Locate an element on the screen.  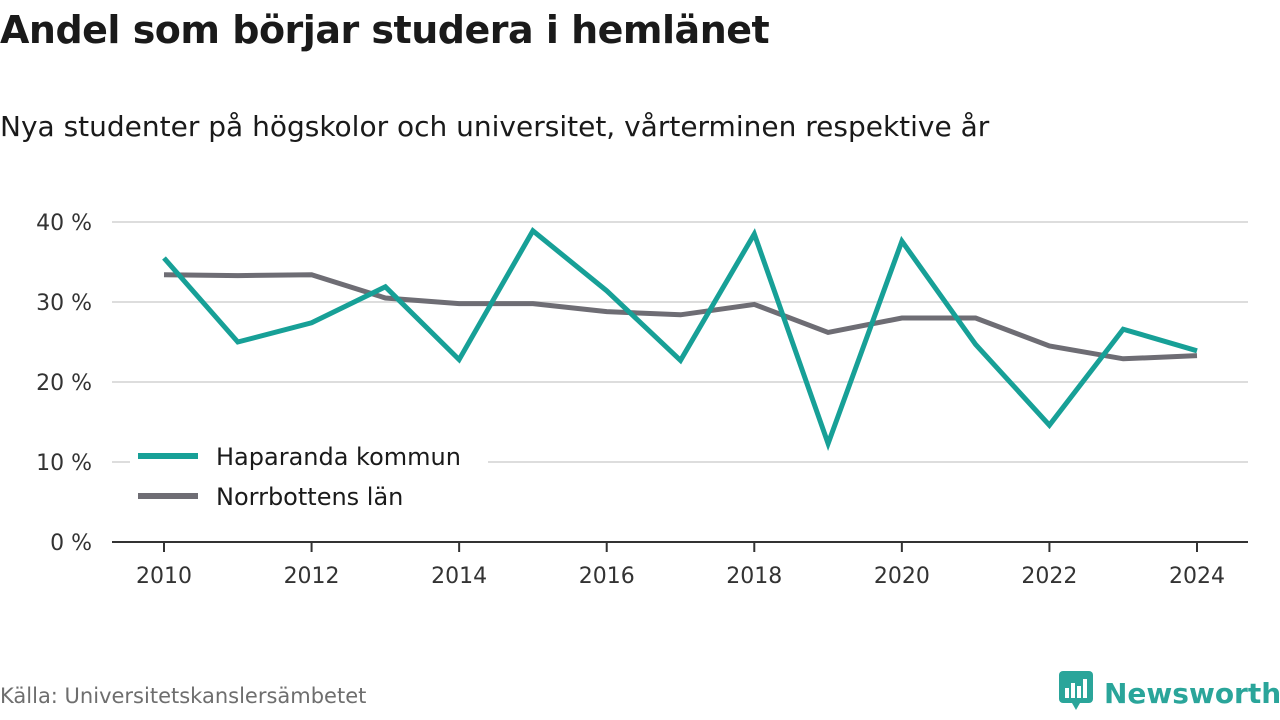
brand-name: Newsworthy is located at coordinates (1192, 693).